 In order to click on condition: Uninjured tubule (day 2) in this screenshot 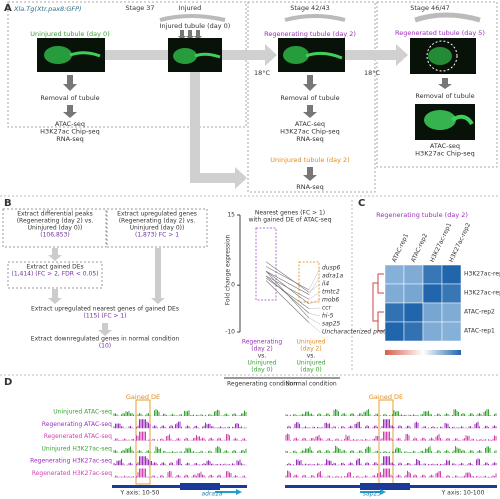, I will do `click(309, 160)`.